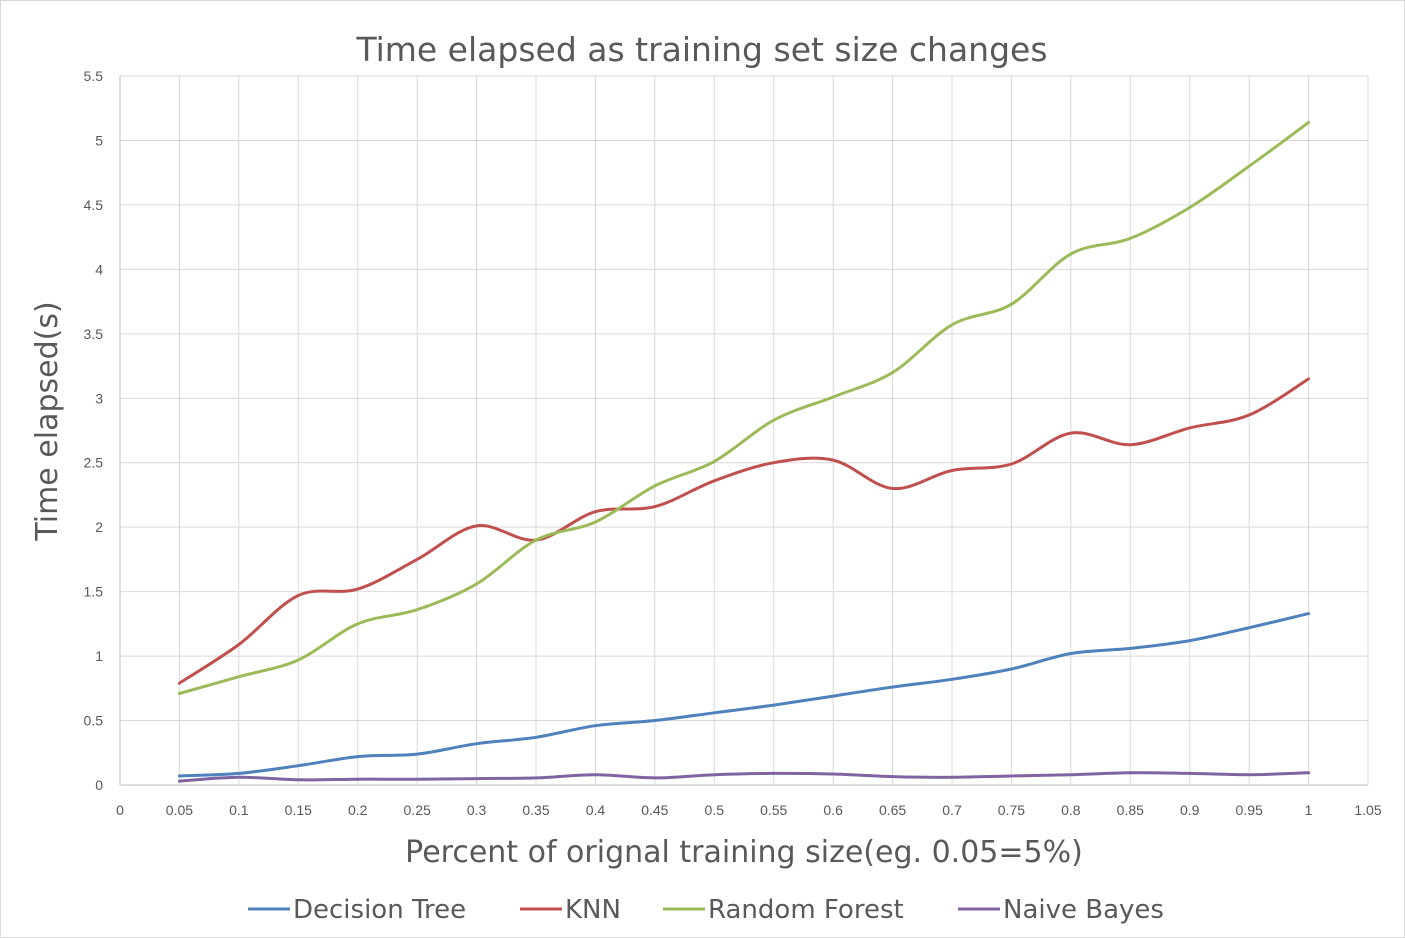 The width and height of the screenshot is (1405, 938). Describe the element at coordinates (952, 810) in the screenshot. I see `x-tick-label: 0.7` at that location.